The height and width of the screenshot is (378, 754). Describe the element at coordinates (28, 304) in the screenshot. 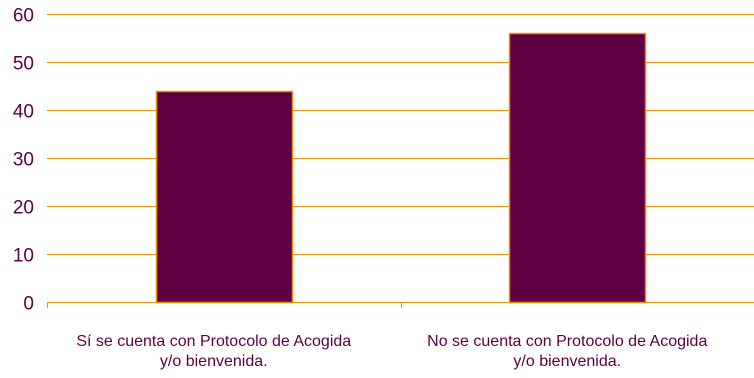

I see `y-tick-label: 0` at that location.